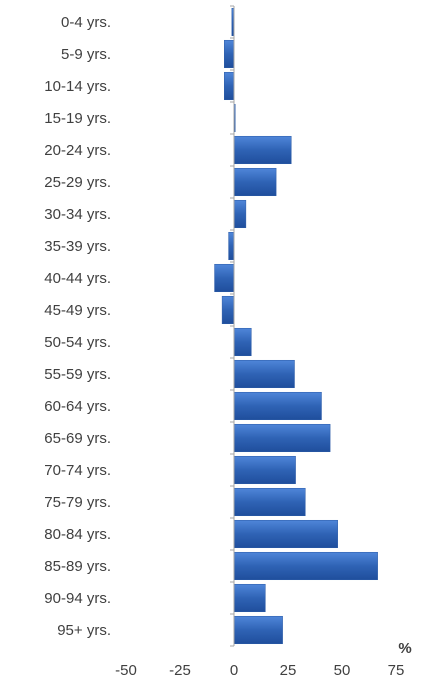  What do you see at coordinates (77, 310) in the screenshot?
I see `category-label: 45-49 yrs.` at bounding box center [77, 310].